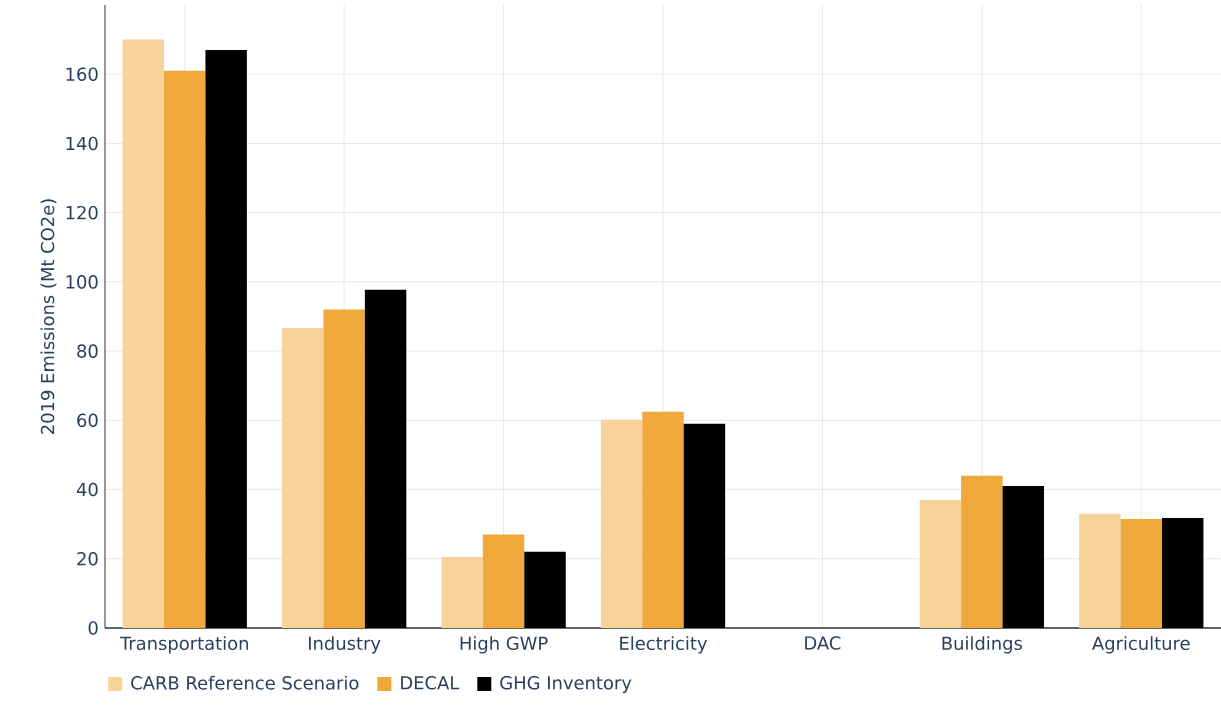 The width and height of the screenshot is (1221, 714). Describe the element at coordinates (87, 351) in the screenshot. I see `y-tick-label: 80` at that location.